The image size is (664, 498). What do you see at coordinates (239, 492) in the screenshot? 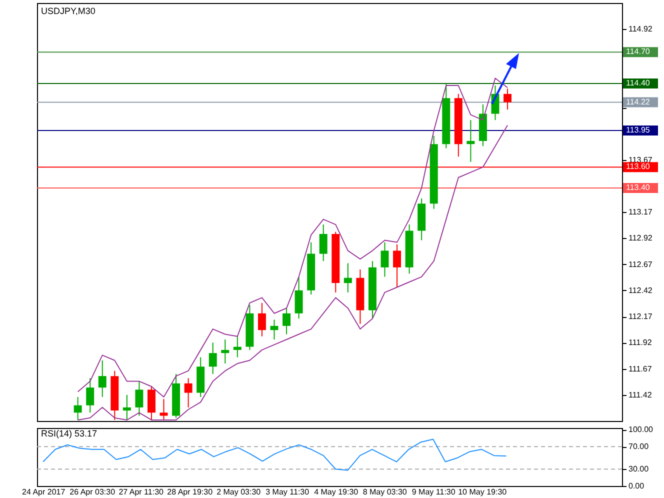
I see `x-tick-label: 2 May 03:30` at bounding box center [239, 492].